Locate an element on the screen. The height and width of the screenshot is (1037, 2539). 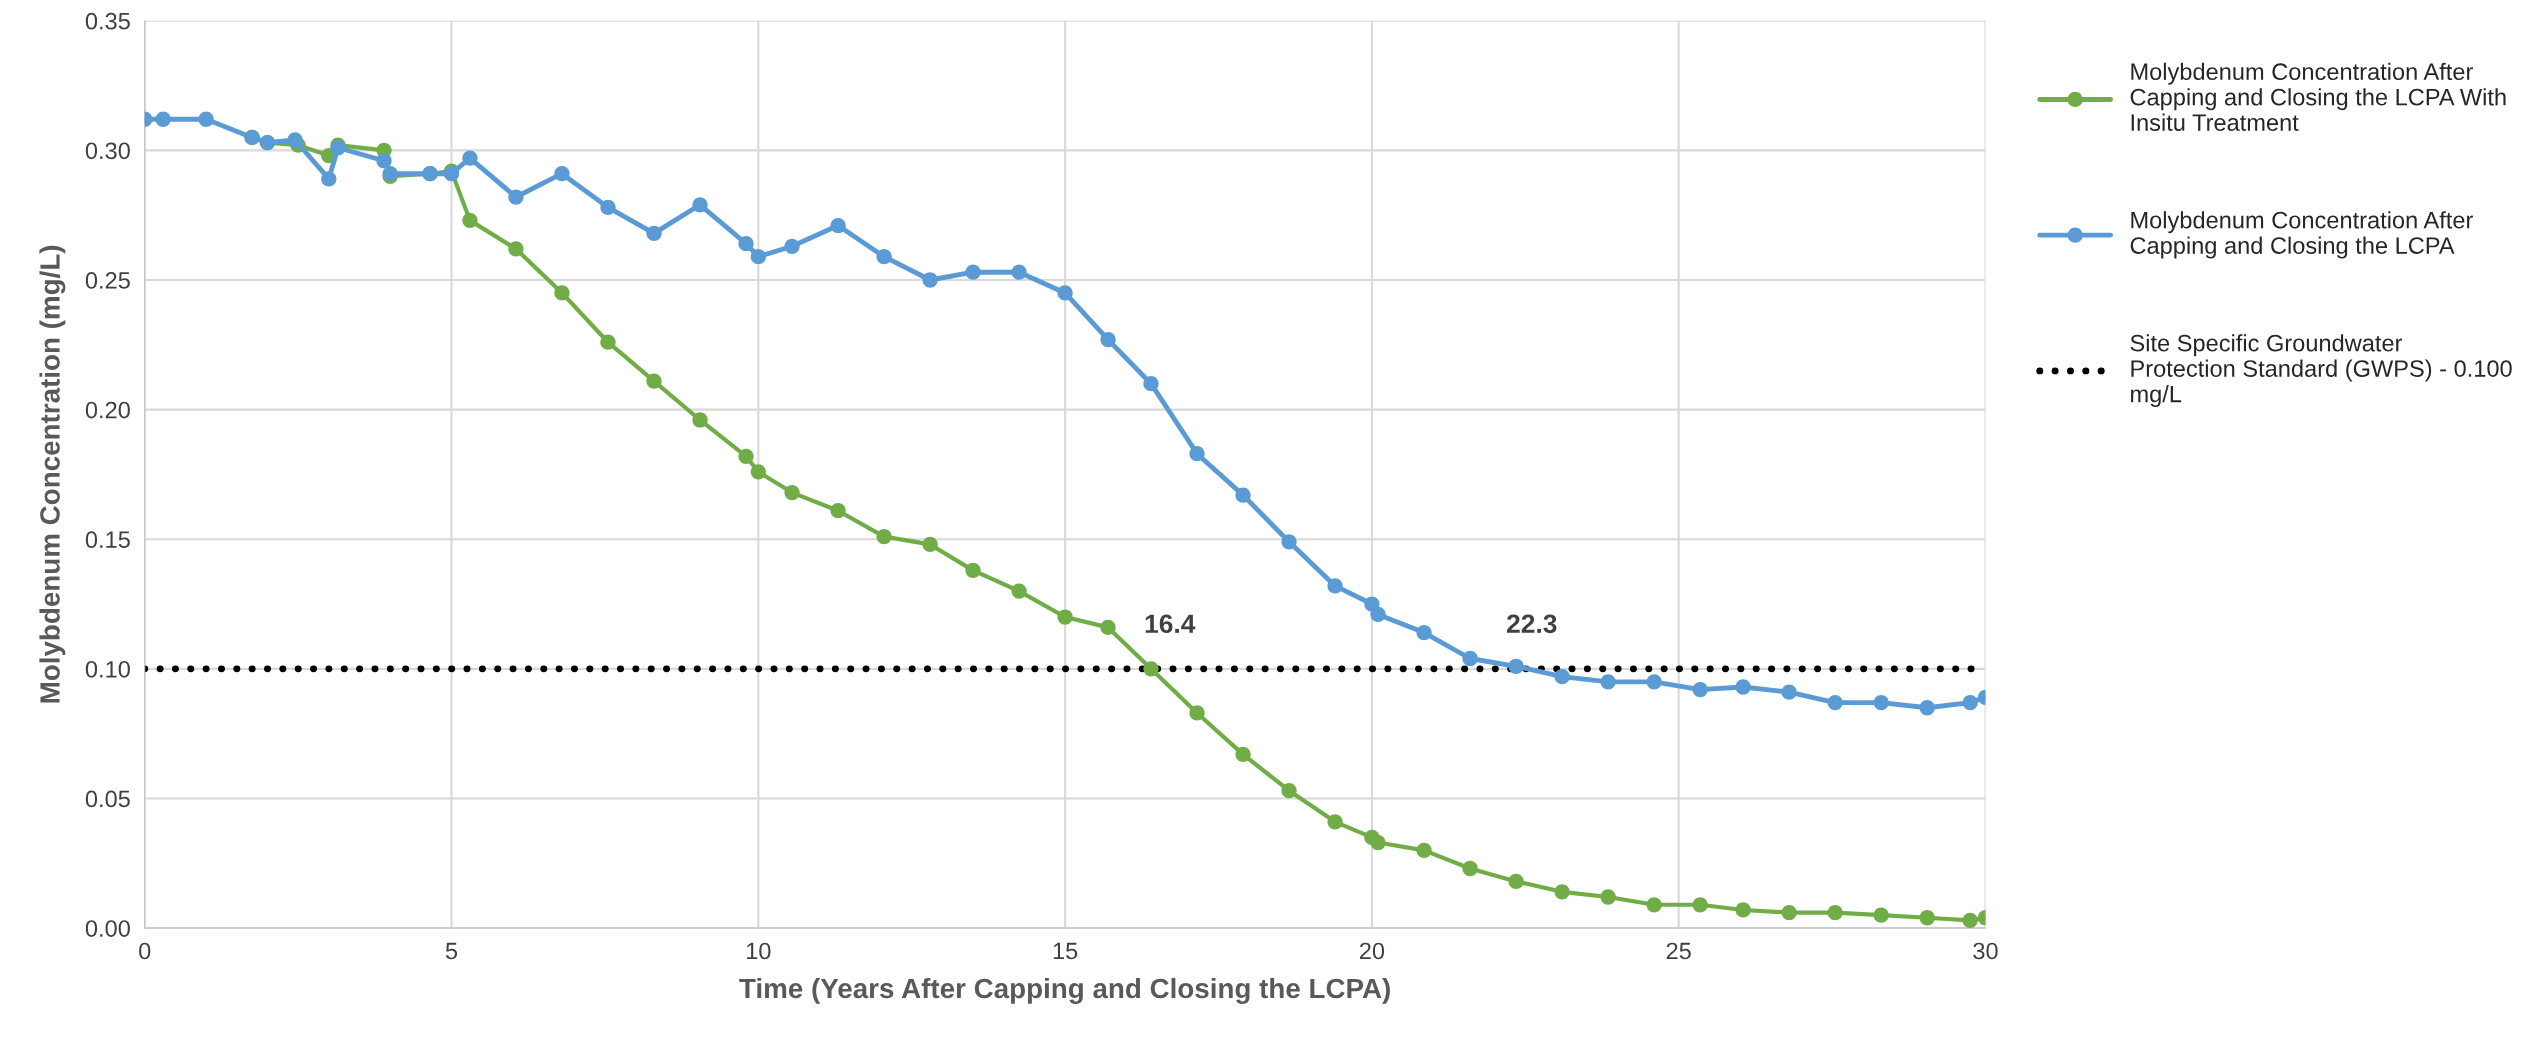
y-tick-label: 0.20 is located at coordinates (107, 410).